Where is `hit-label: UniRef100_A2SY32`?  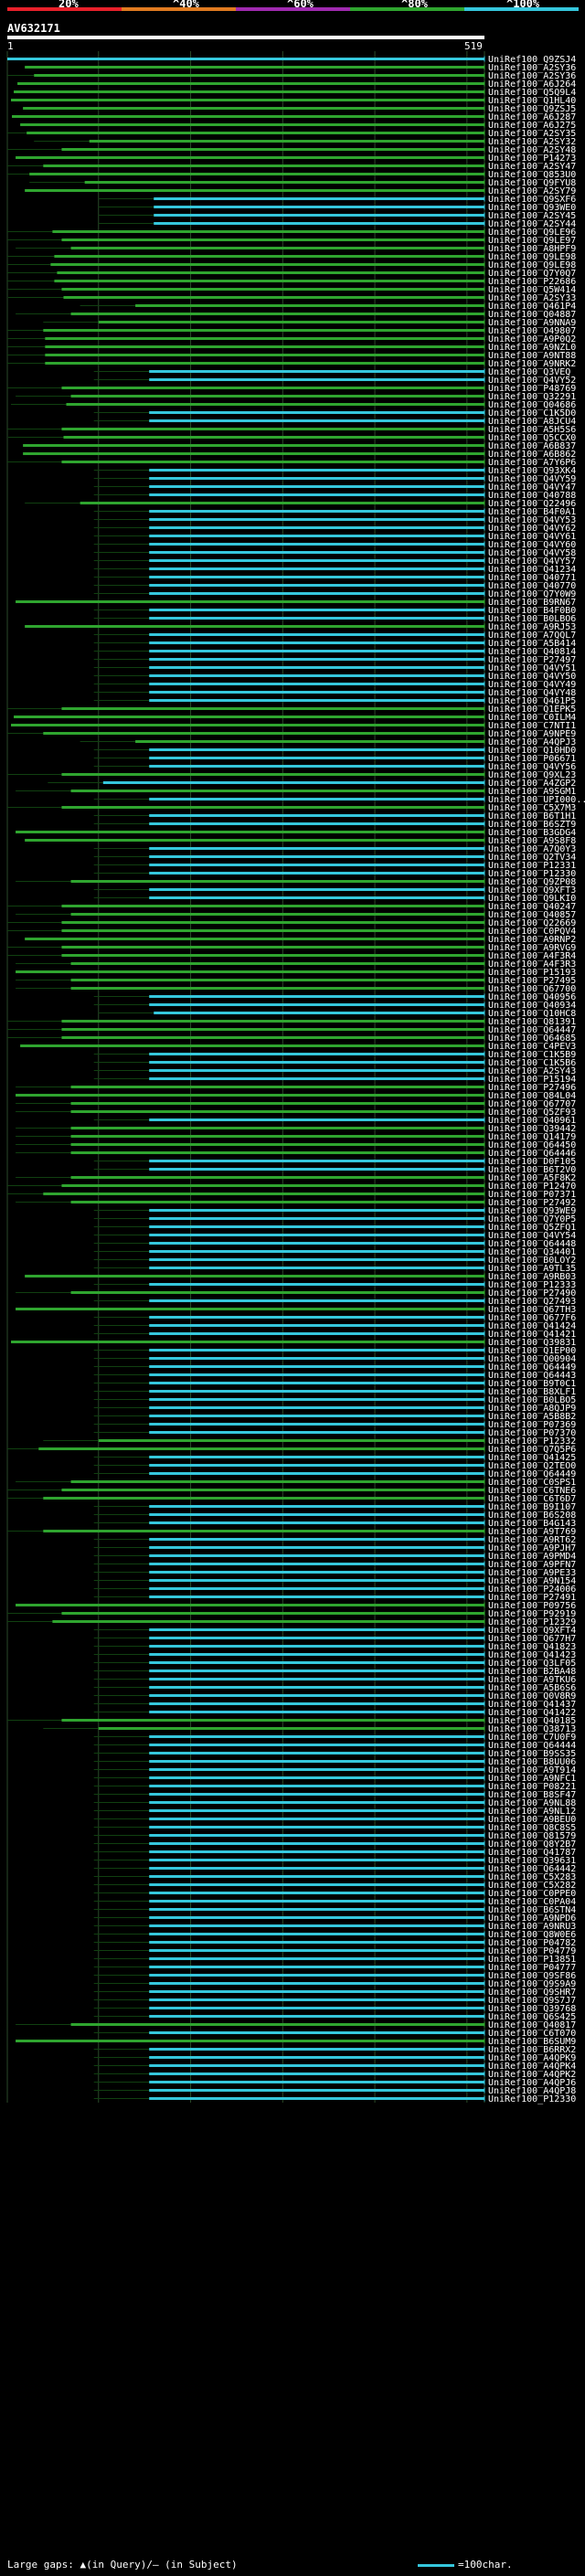 hit-label: UniRef100_A2SY32 is located at coordinates (532, 142).